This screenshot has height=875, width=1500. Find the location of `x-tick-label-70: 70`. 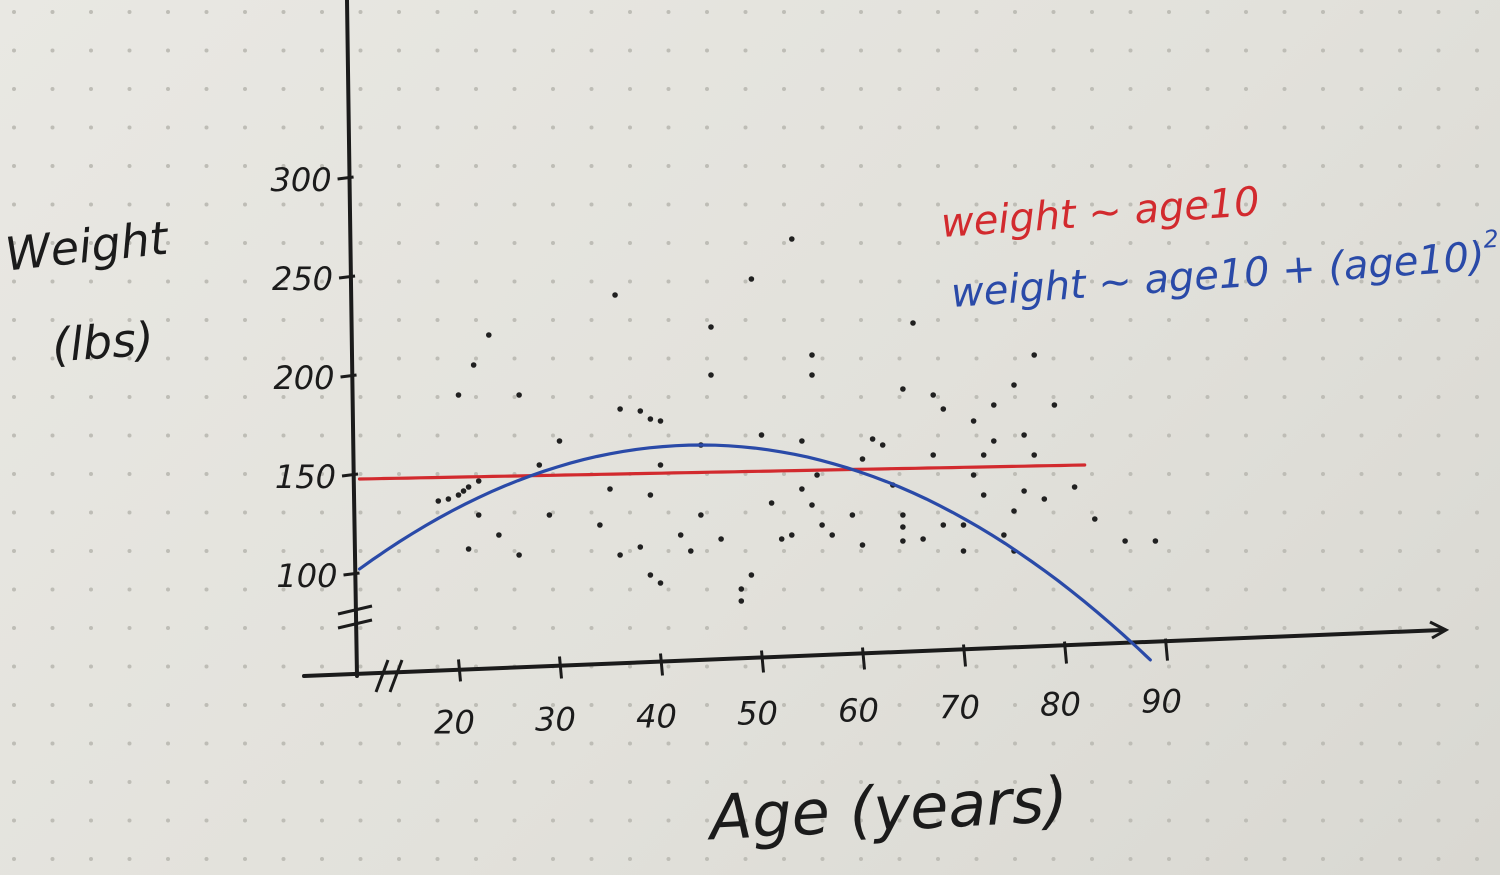

x-tick-label-70: 70 is located at coordinates (959, 708).